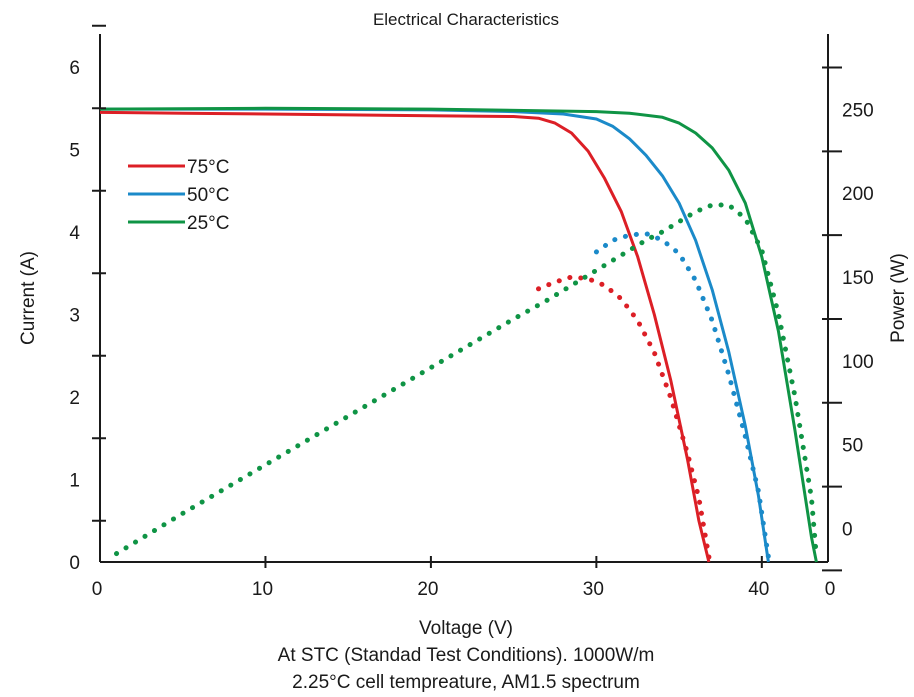 The image size is (914, 697). Describe the element at coordinates (858, 110) in the screenshot. I see `y2-tick-label: 250` at that location.